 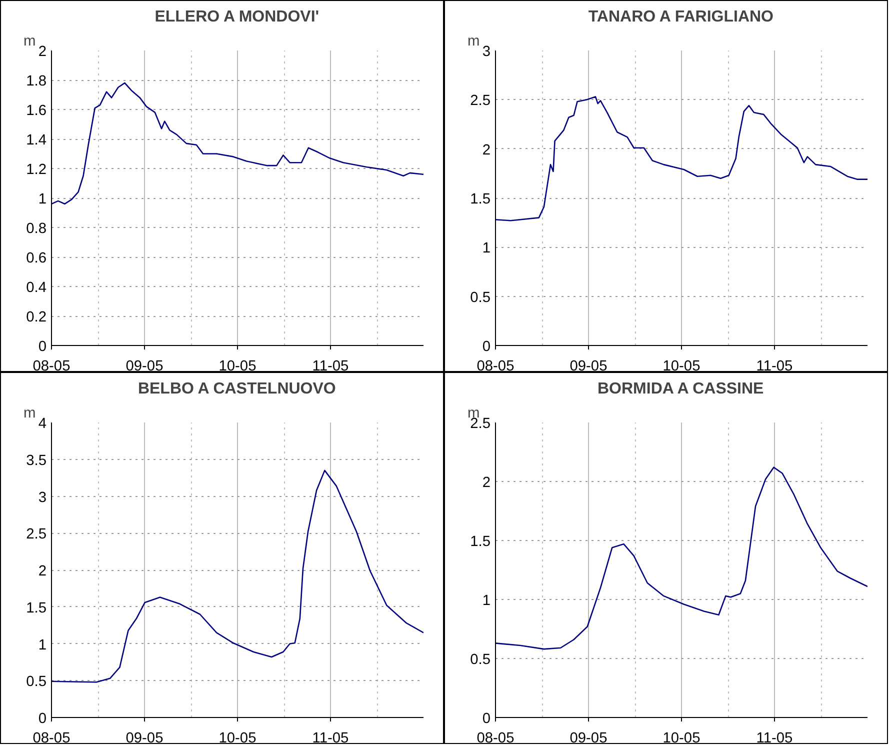 I want to click on y-tick-label: 0.8, so click(x=36, y=229).